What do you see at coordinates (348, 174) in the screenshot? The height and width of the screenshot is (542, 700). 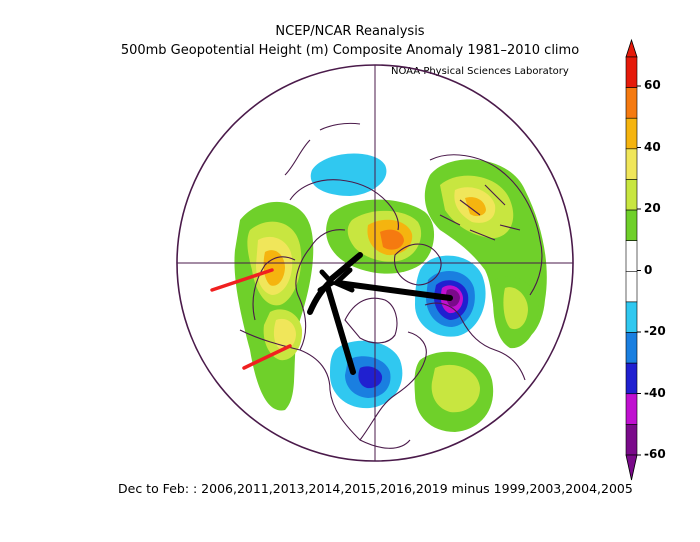 I see `arctic-negative-anomaly` at bounding box center [348, 174].